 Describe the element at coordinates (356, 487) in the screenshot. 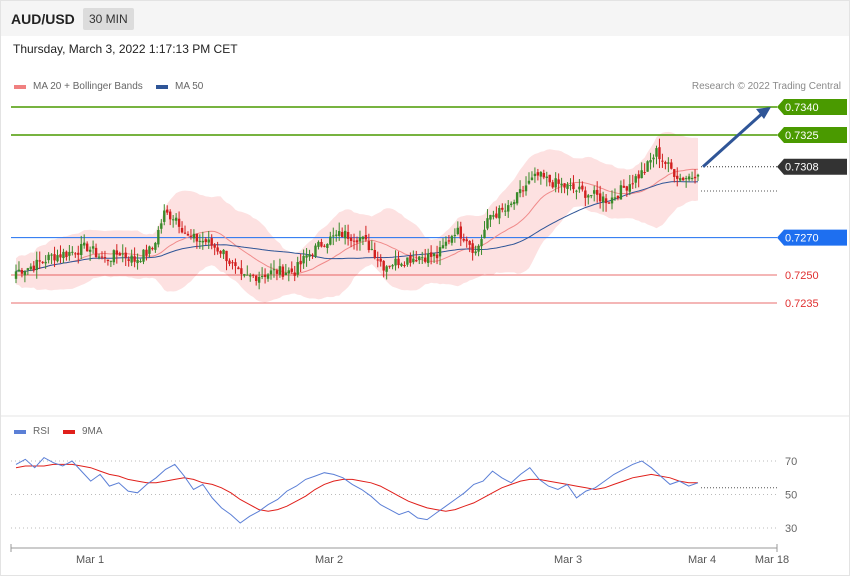

I see `rsi-9ma-line` at that location.